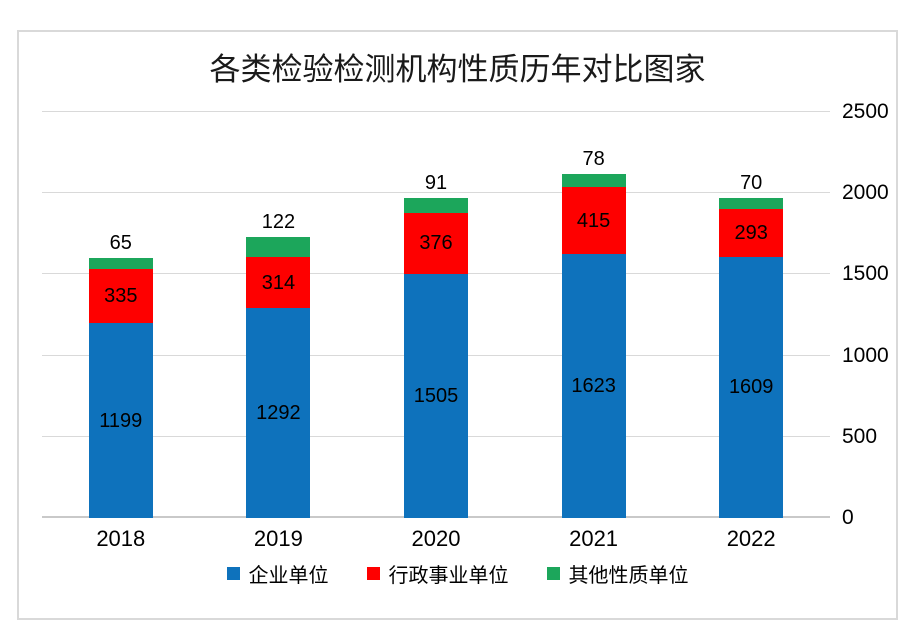 Image resolution: width=916 pixels, height=644 pixels. I want to click on segment-value-label: 314, so click(278, 282).